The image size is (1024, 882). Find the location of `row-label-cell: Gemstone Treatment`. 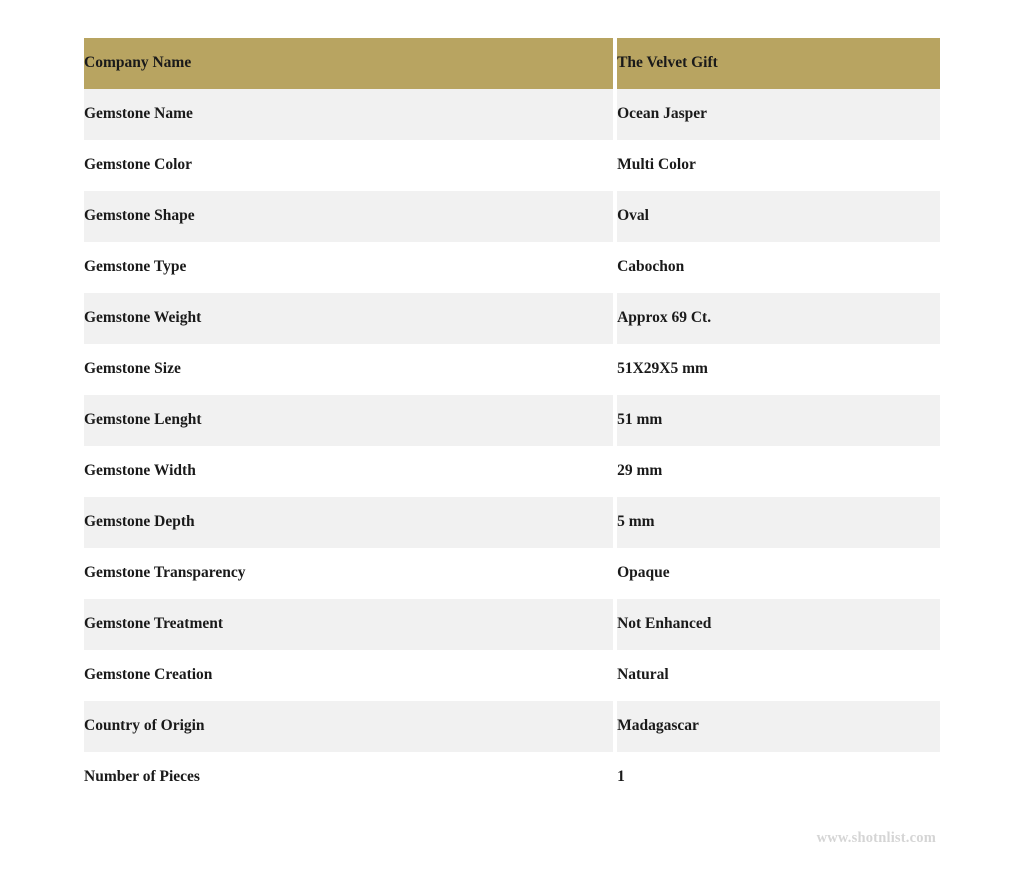

row-label-cell: Gemstone Treatment is located at coordinates (348, 624).